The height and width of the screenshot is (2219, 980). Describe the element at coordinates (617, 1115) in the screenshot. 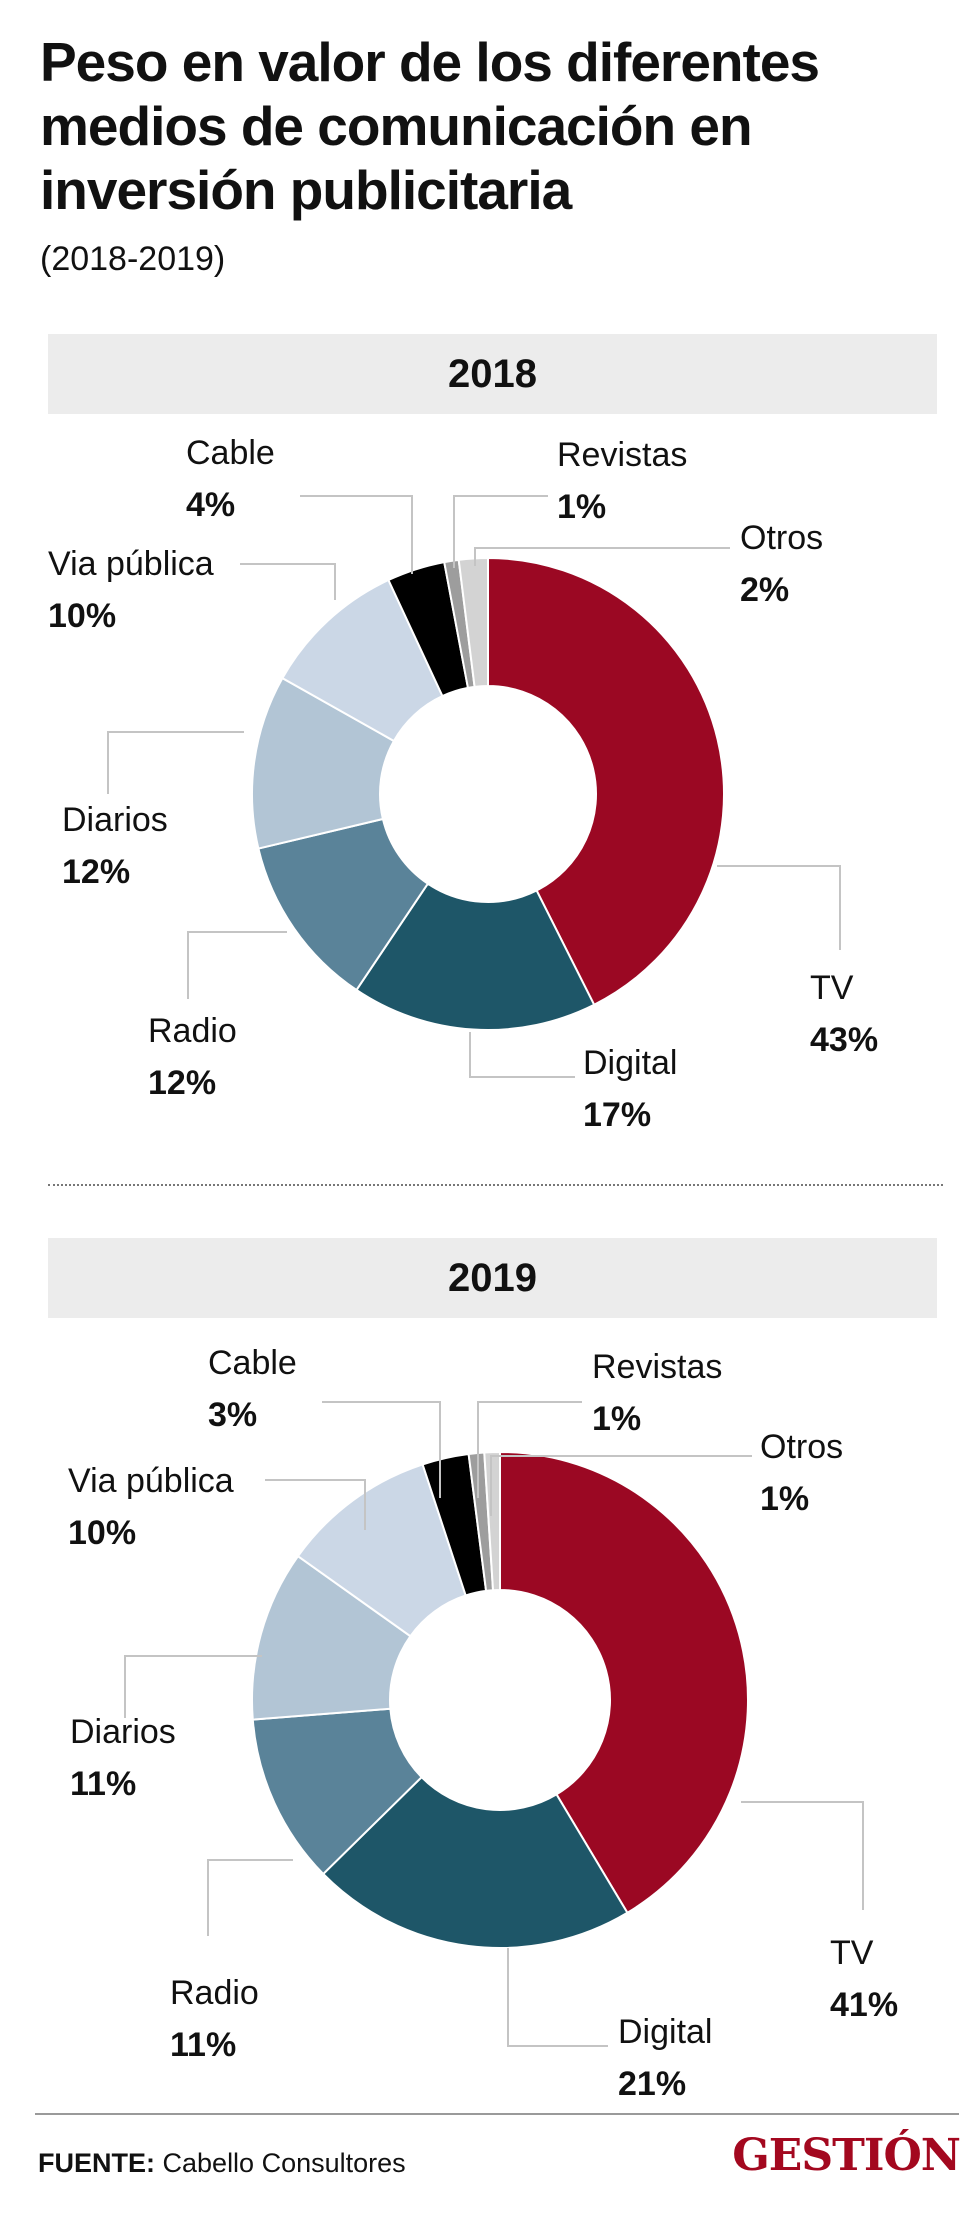

I see `value-label-digital: 17%` at that location.